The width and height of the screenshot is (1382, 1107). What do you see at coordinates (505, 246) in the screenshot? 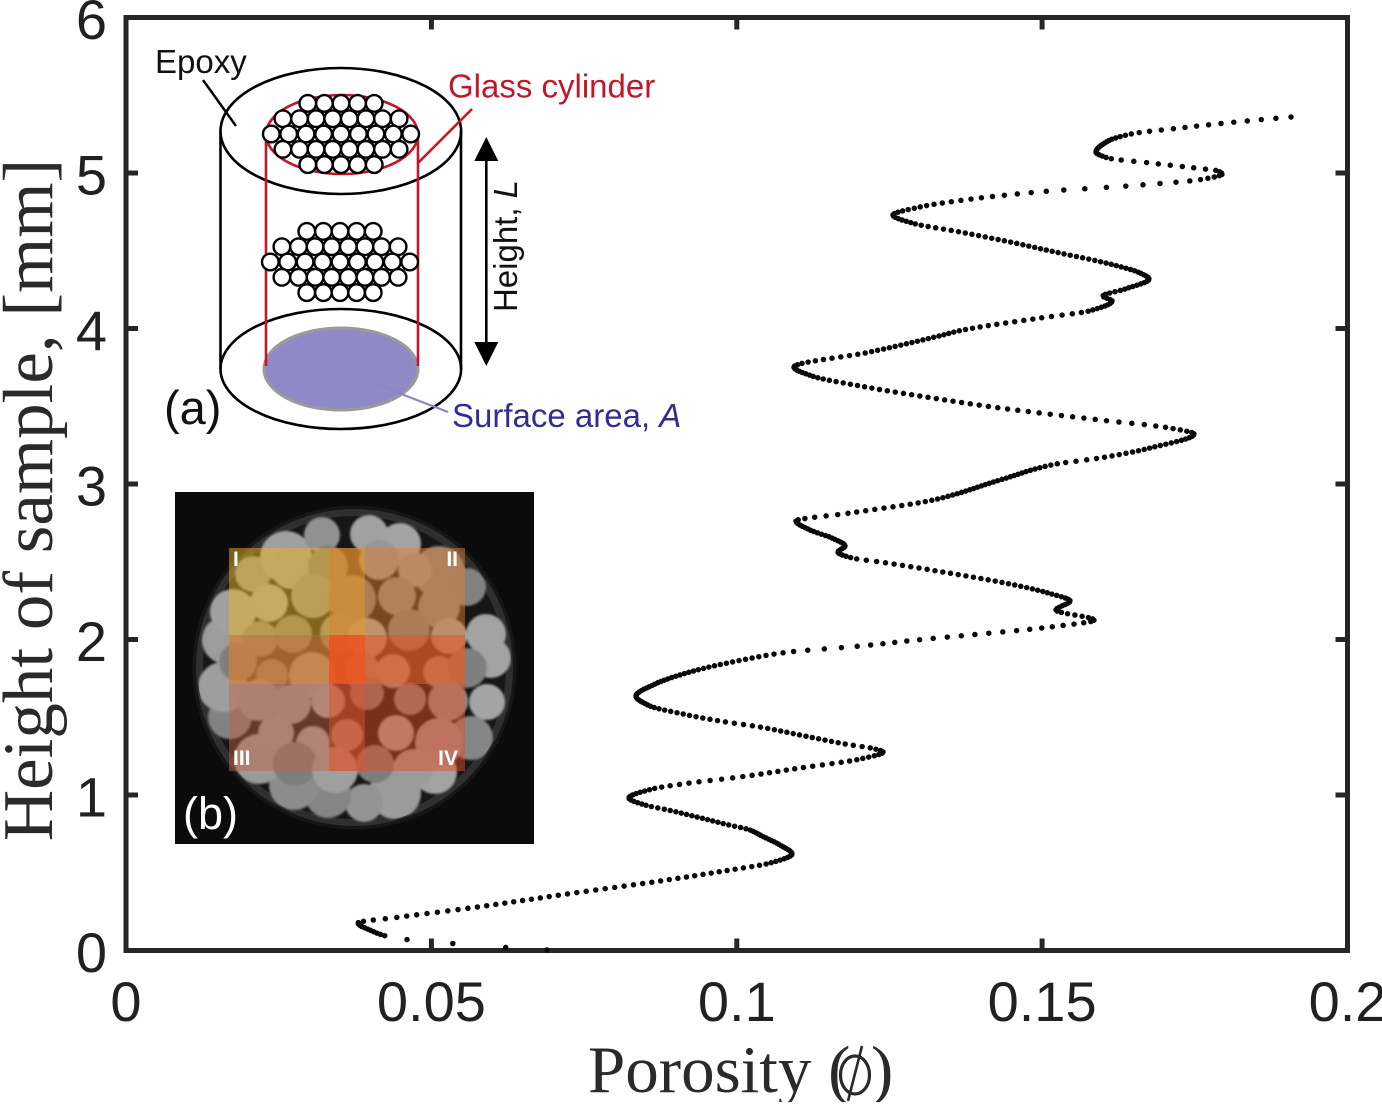
I see `svg-text: Height, L` at bounding box center [505, 246].